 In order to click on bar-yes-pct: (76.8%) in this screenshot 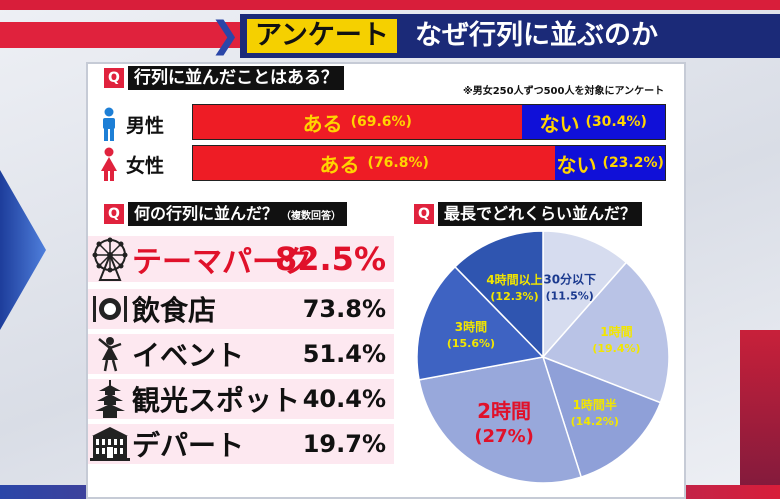, I will do `click(398, 163)`.